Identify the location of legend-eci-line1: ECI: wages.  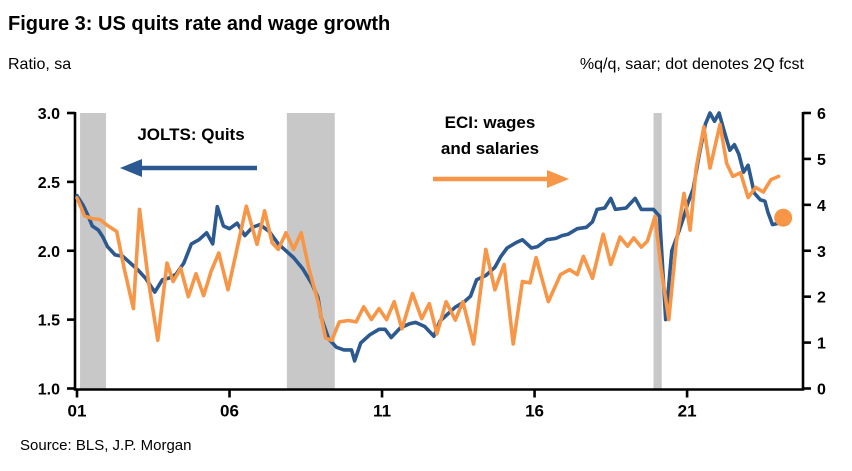
(490, 122).